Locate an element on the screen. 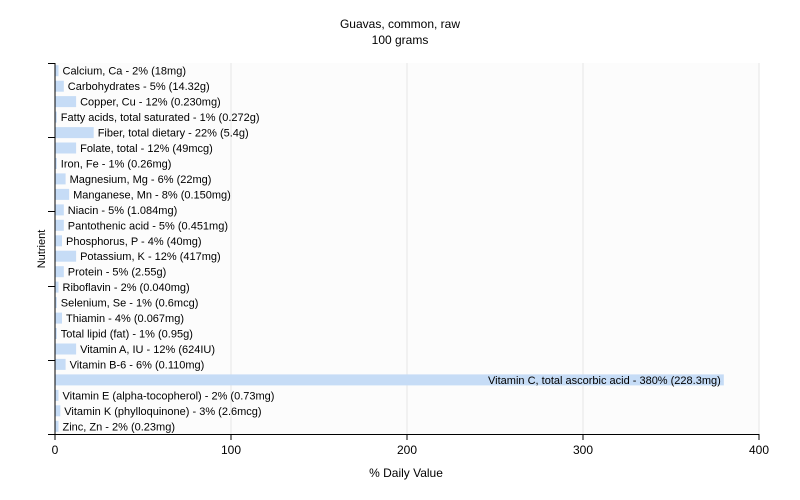 The width and height of the screenshot is (800, 500). y-axis-label: Nutrient is located at coordinates (42, 249).